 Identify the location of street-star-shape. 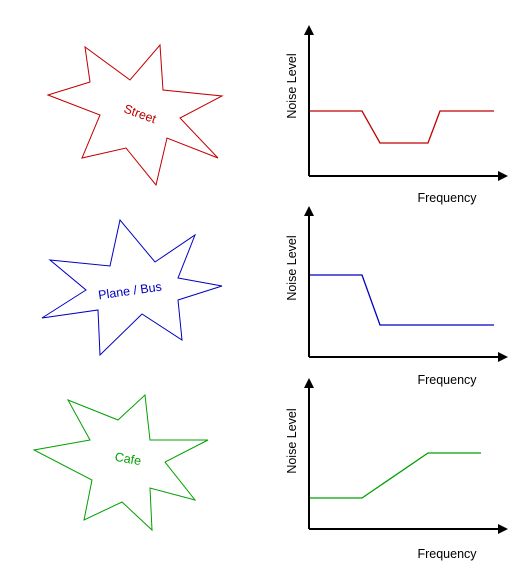
(135, 115).